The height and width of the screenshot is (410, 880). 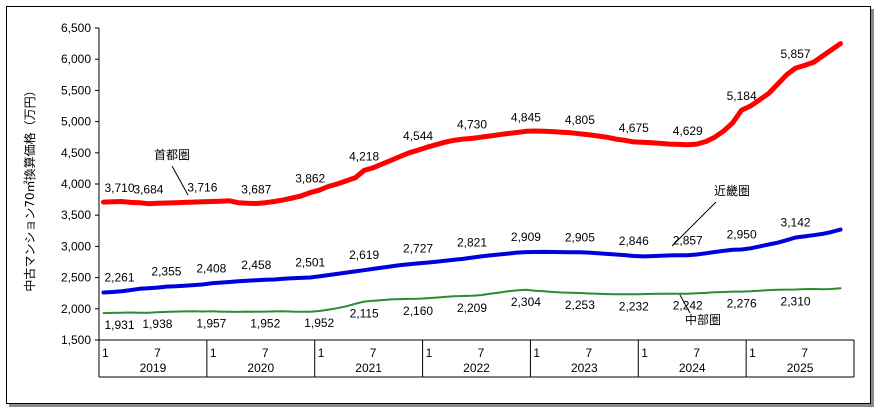 I want to click on data-label: 1,938, so click(x=157, y=324).